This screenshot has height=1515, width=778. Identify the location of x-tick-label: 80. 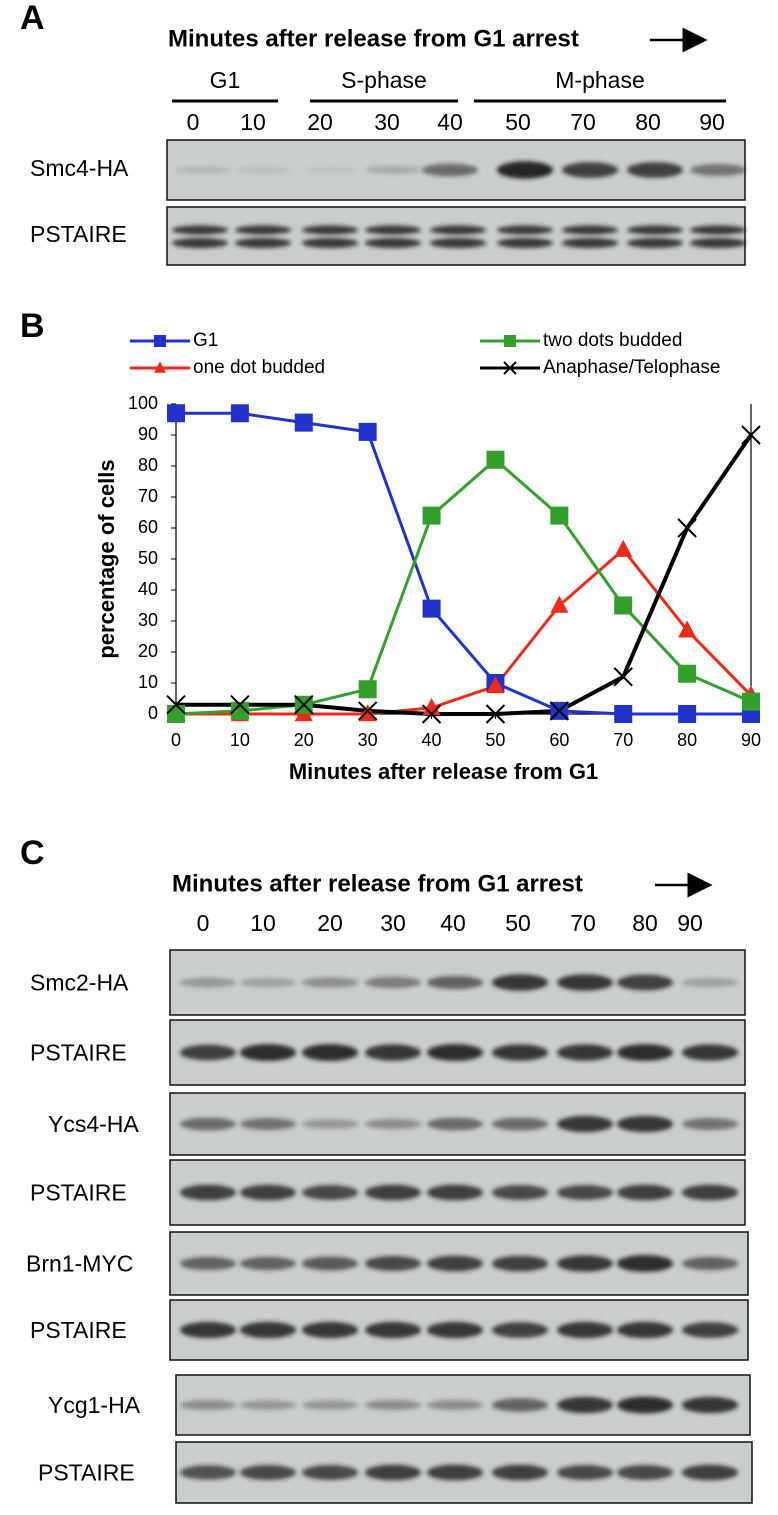
(687, 740).